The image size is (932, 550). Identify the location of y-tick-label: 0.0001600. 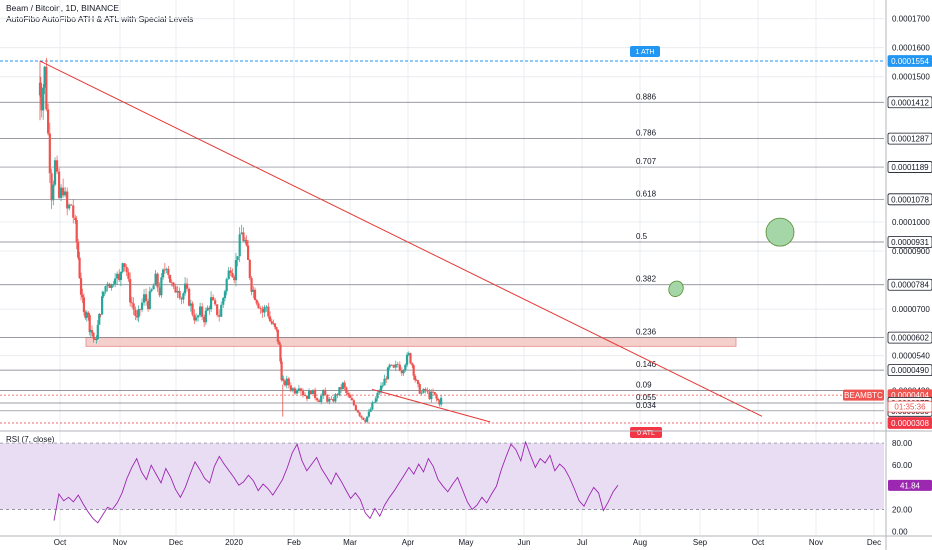
(911, 48).